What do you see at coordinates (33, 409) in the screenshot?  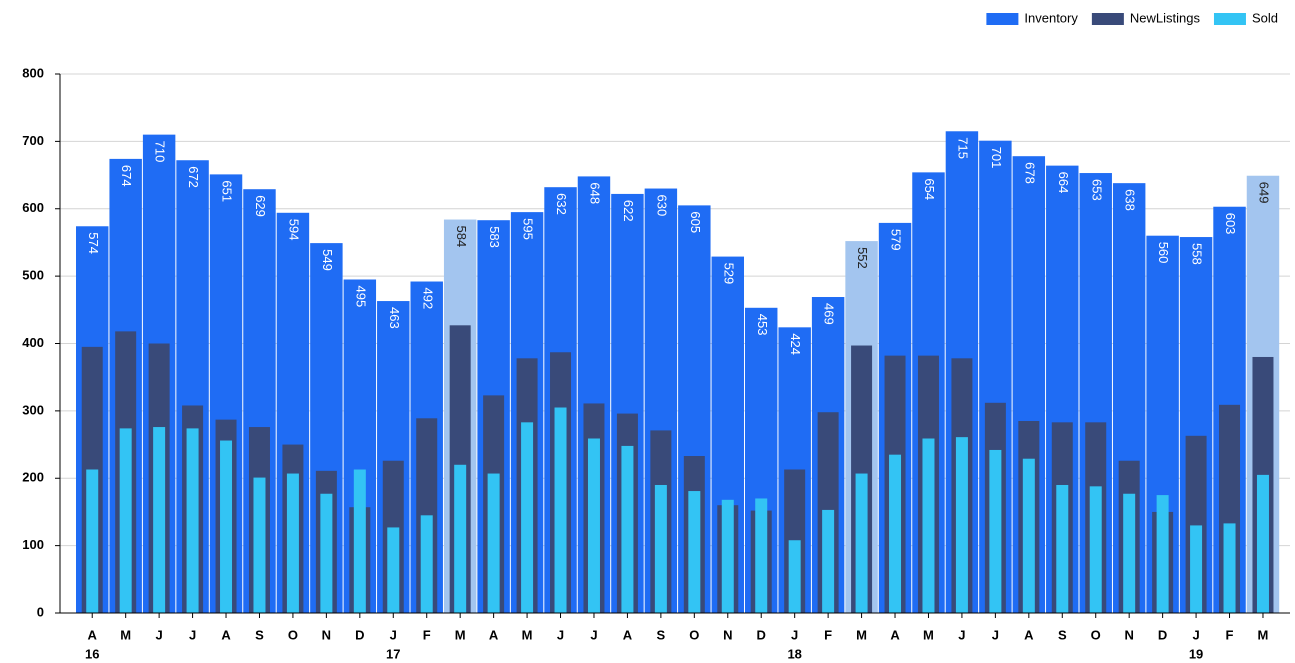 I see `y-tick-label: 300` at bounding box center [33, 409].